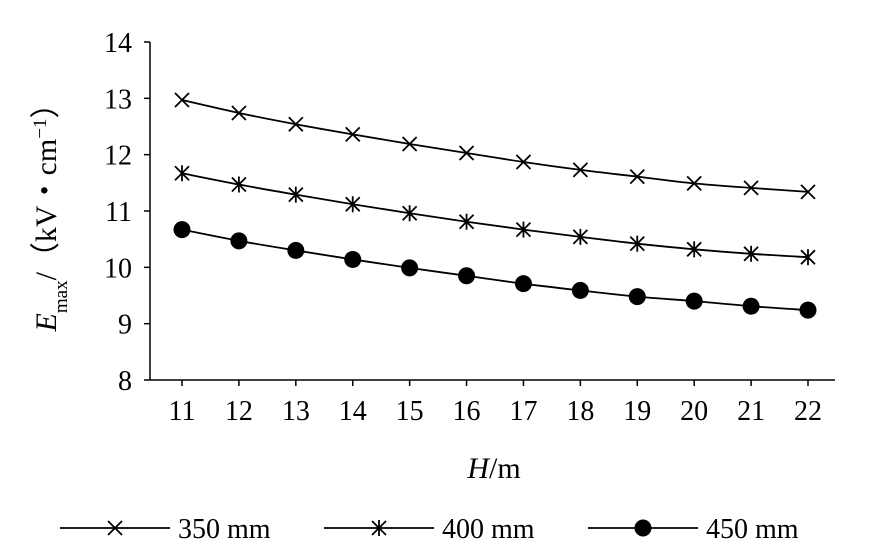 This screenshot has height=552, width=884. Describe the element at coordinates (46, 210) in the screenshot. I see `y-axis-title-unit: /（kV・cm` at that location.